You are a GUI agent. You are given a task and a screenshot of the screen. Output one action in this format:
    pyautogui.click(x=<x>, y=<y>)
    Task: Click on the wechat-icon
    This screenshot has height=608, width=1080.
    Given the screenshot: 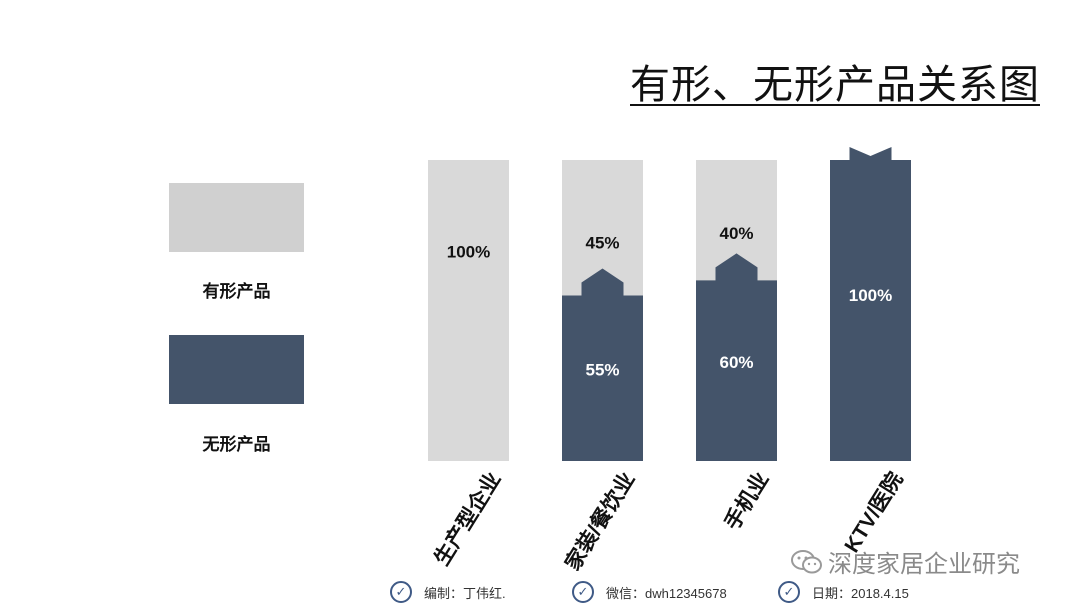 What is the action you would take?
    pyautogui.click(x=806, y=561)
    